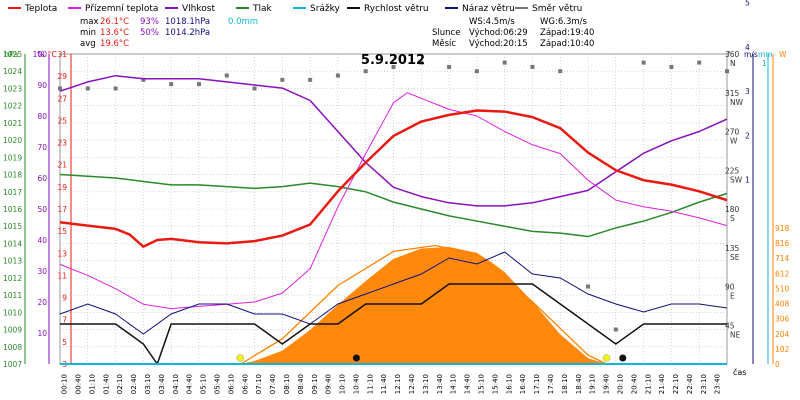 The height and width of the screenshot is (400, 800). I want to click on axis-direction-title: °, so click(729, 54).